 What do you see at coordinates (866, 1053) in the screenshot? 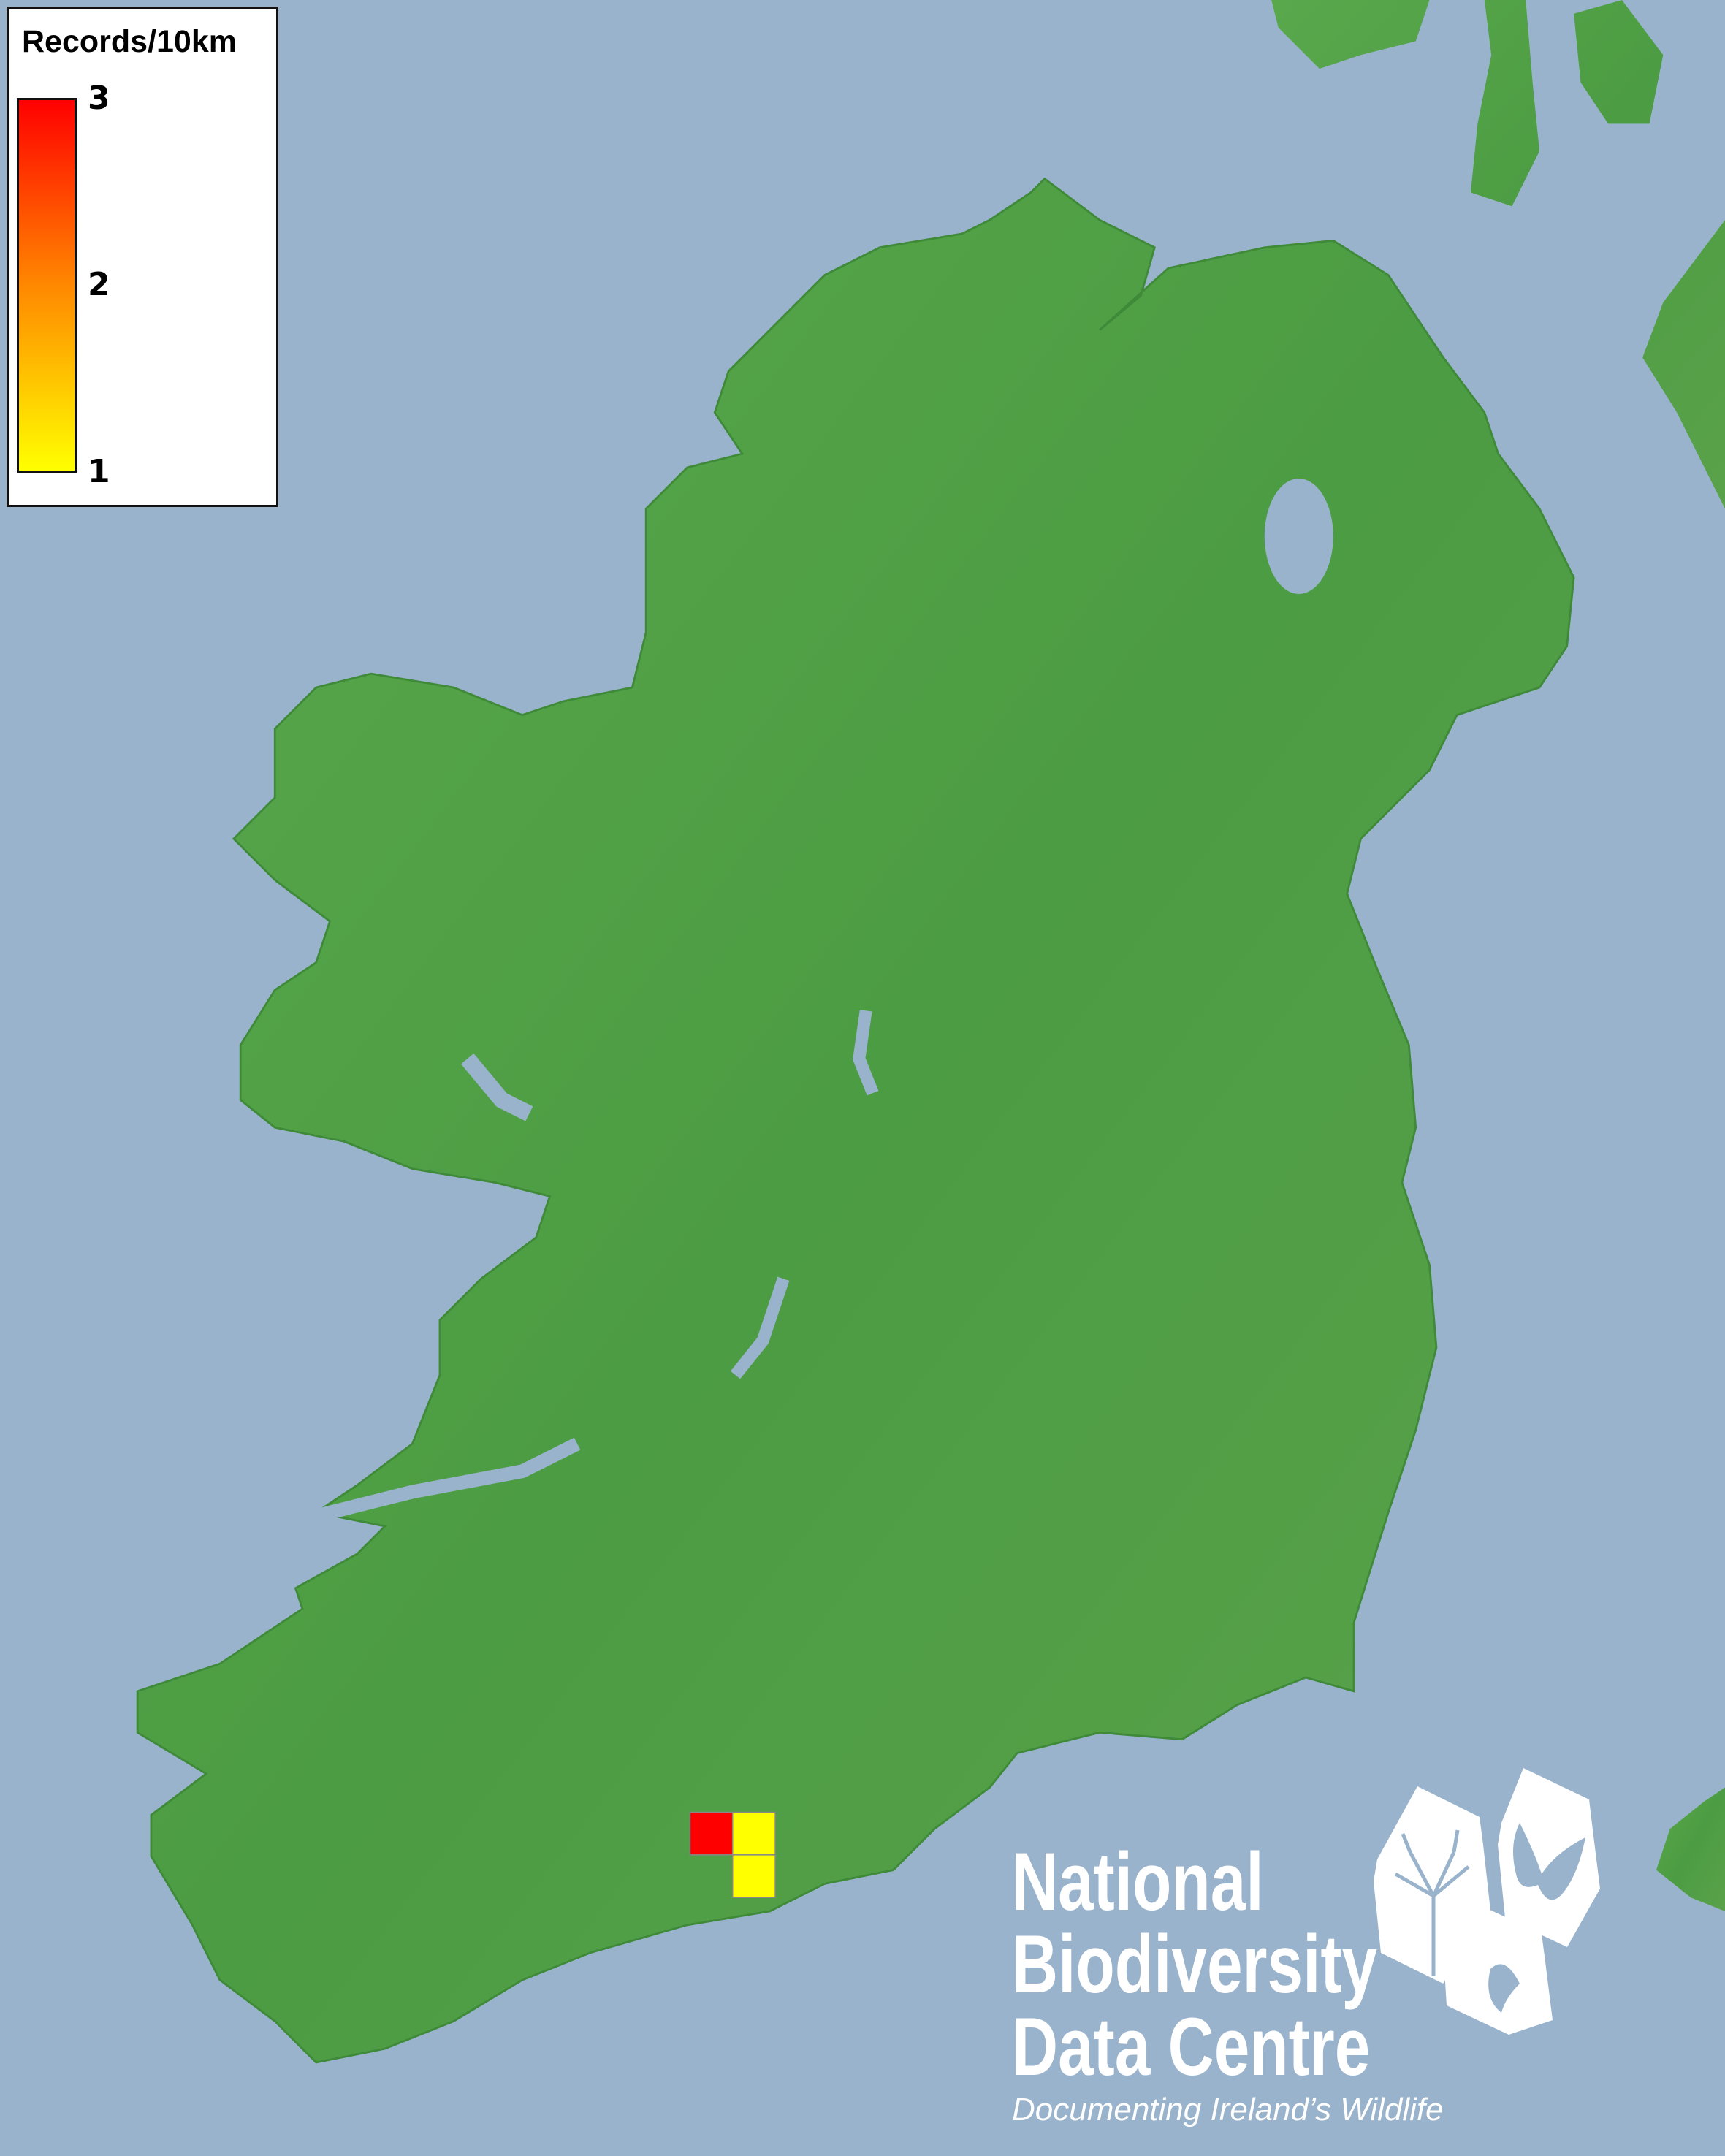
I see `lough-ree` at bounding box center [866, 1053].